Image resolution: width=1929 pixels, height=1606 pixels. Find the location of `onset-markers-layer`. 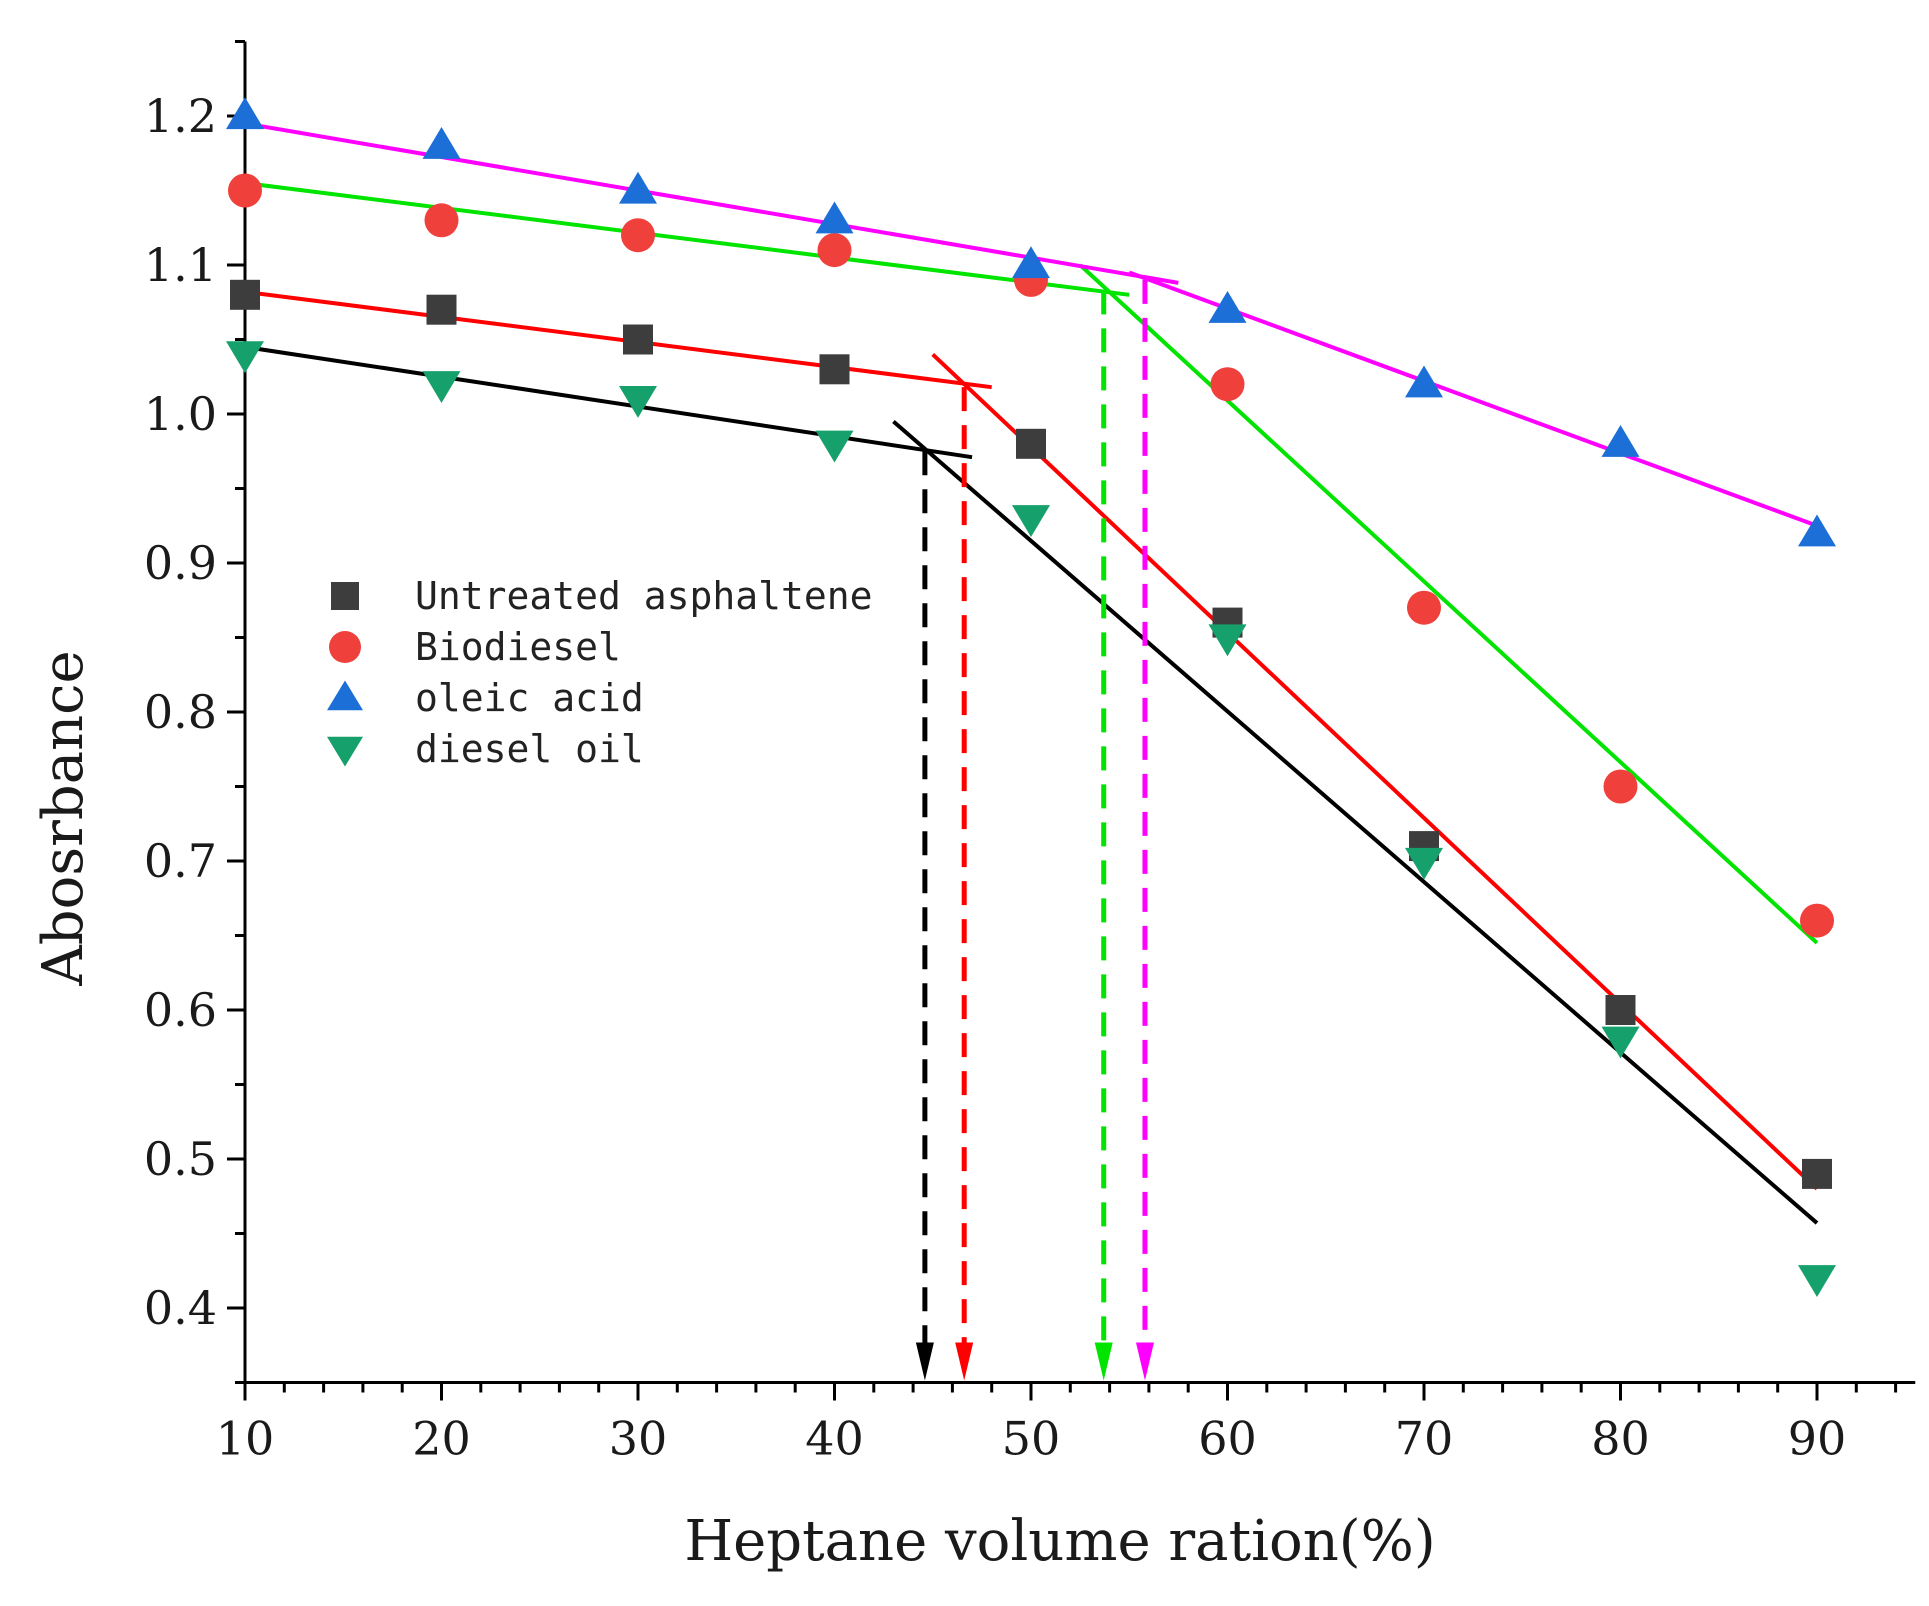

onset-markers-layer is located at coordinates (1034, 830).